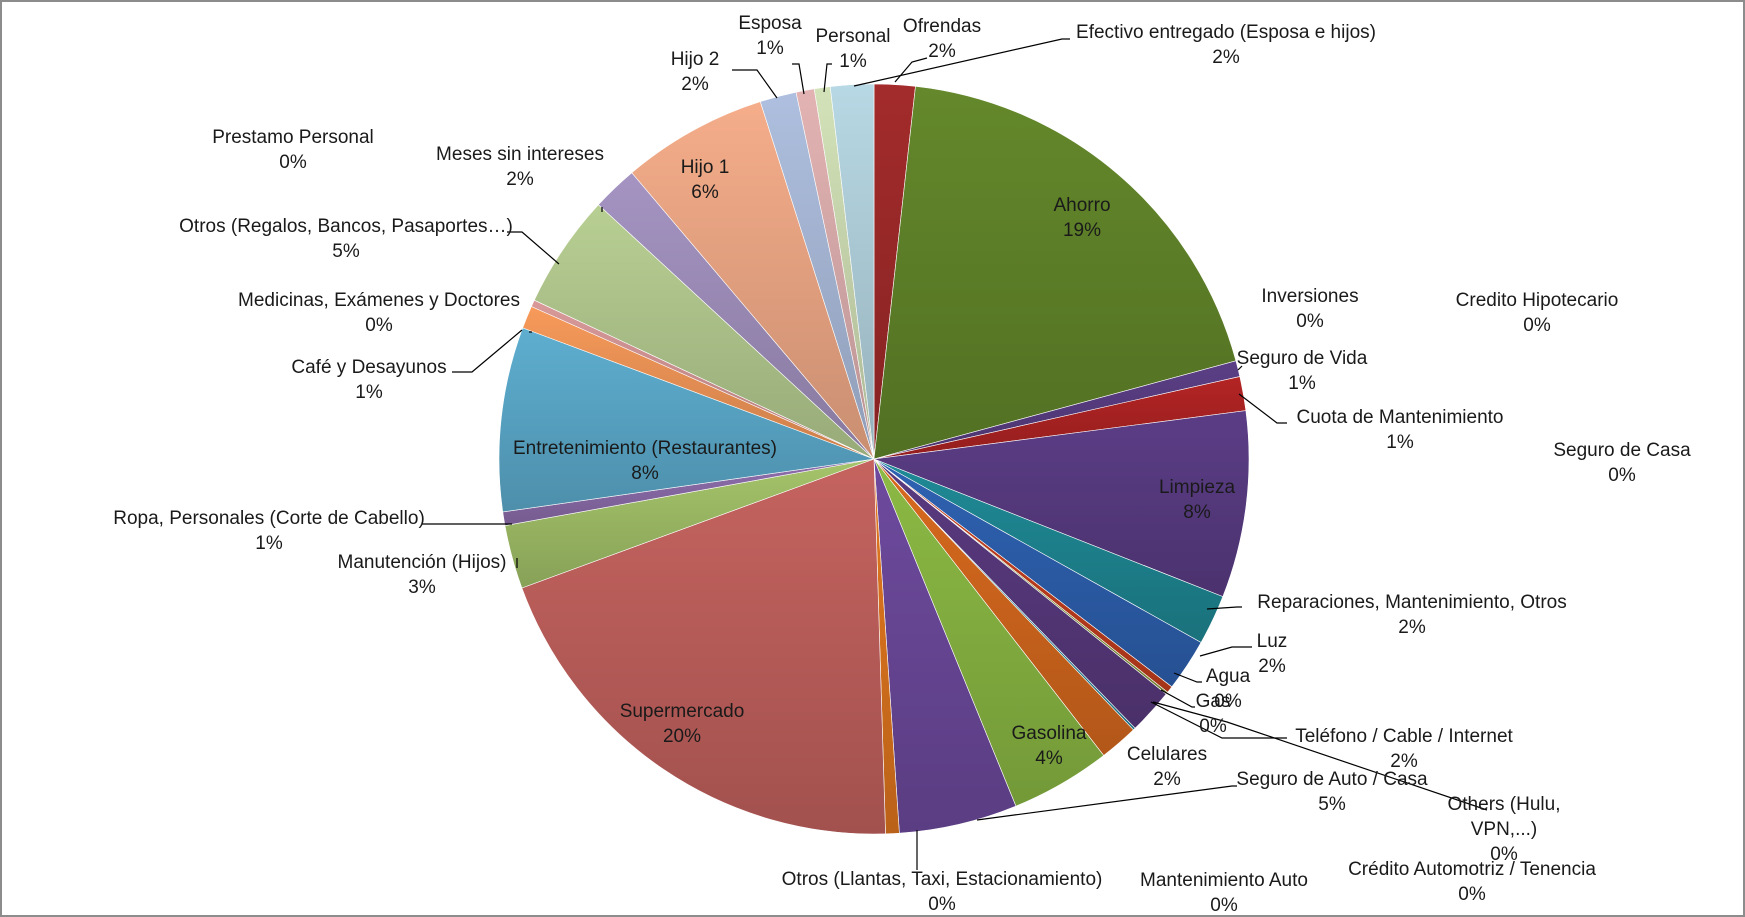  What do you see at coordinates (1226, 57) in the screenshot?
I see `slice-percent-34: 2%` at bounding box center [1226, 57].